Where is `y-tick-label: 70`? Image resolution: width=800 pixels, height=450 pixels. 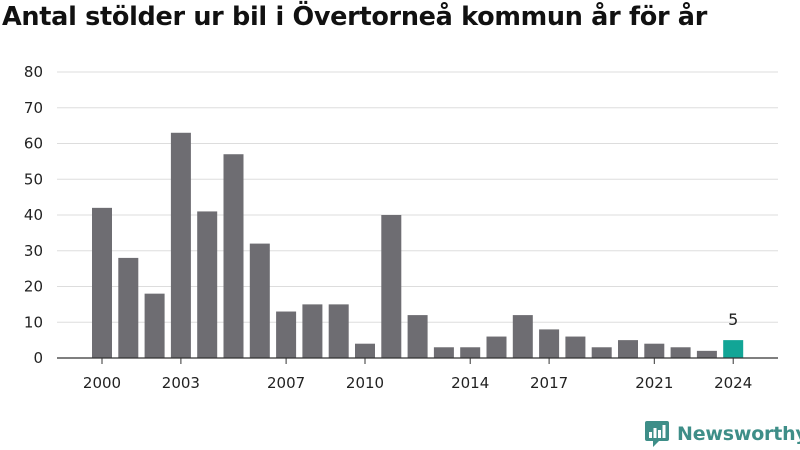
y-tick-label: 70 is located at coordinates (33, 108).